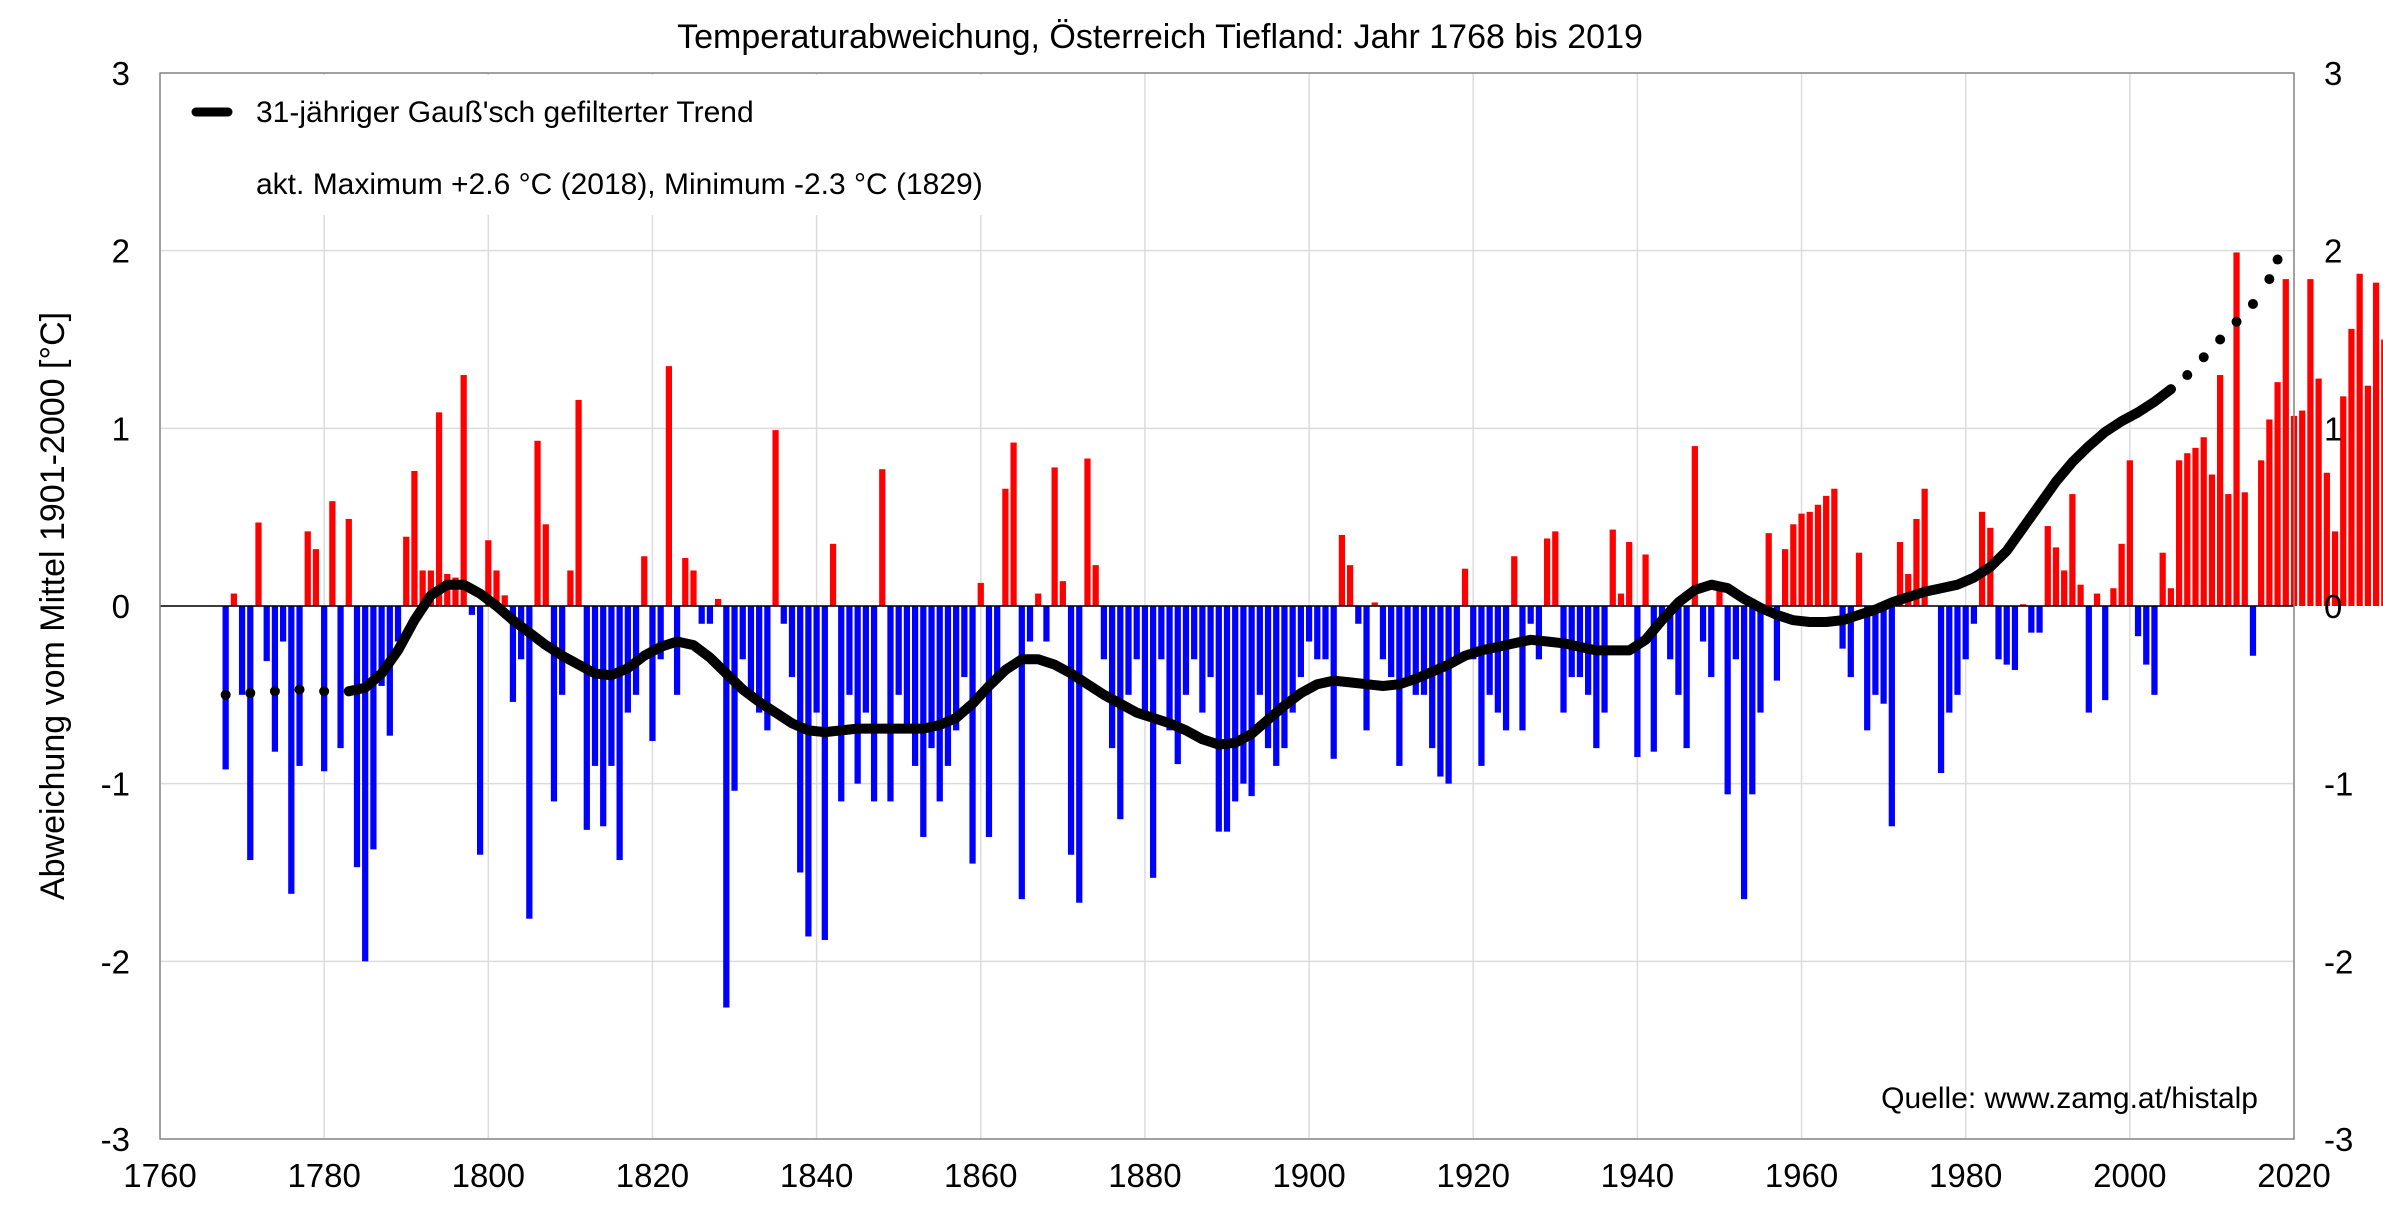 The image size is (2383, 1215). What do you see at coordinates (1645, 580) in the screenshot?
I see `bar-1941` at bounding box center [1645, 580].